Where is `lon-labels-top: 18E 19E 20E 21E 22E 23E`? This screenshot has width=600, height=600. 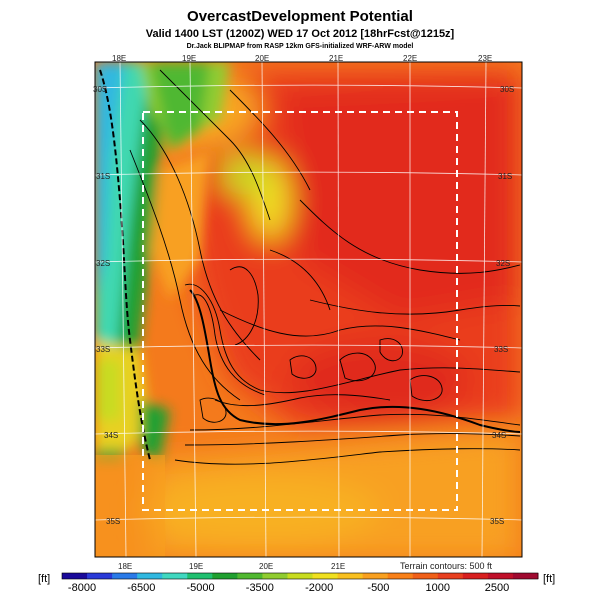
lon-labels-top: 18E 19E 20E 21E 22E 23E is located at coordinates (302, 58).